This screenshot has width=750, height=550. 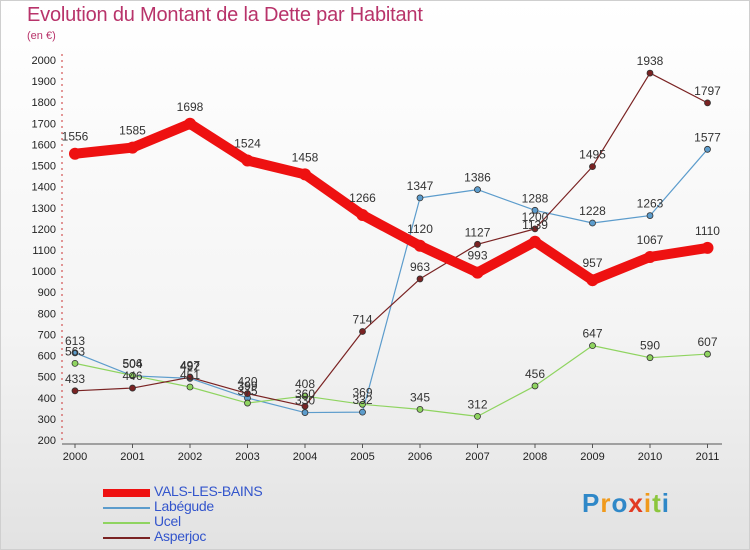 I want to click on y-tick-label: 1100, so click(x=44, y=251).